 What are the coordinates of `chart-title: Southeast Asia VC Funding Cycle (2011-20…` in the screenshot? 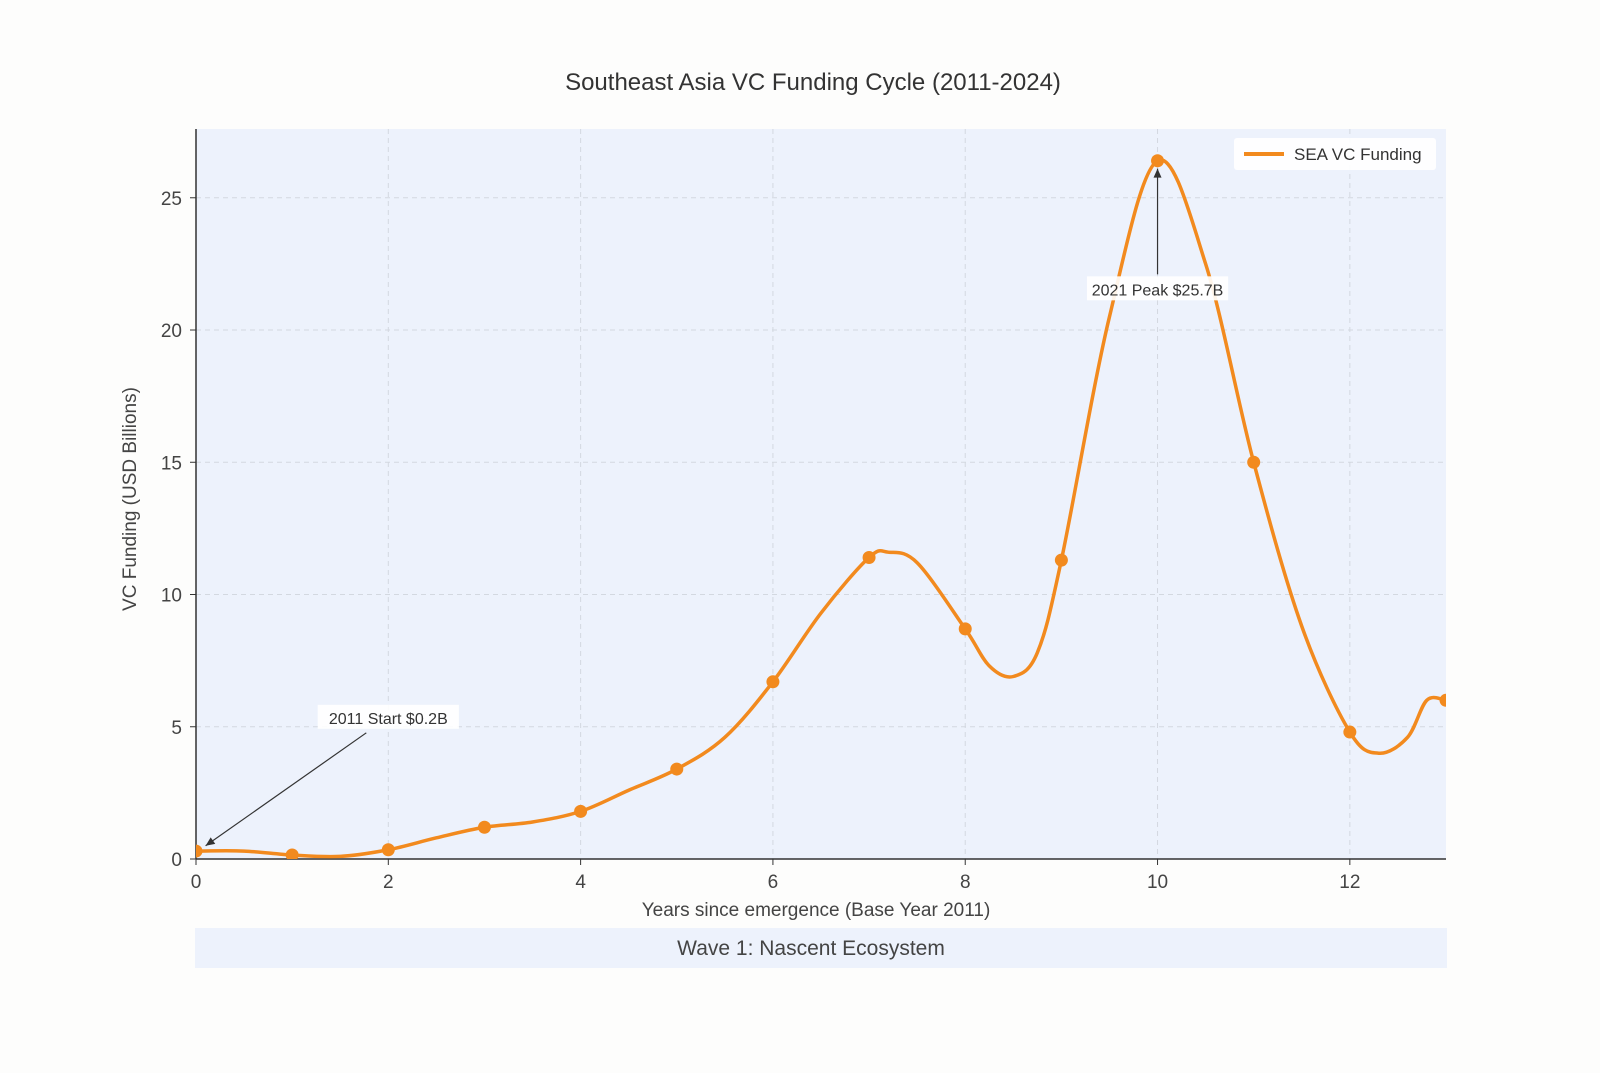 It's located at (813, 82).